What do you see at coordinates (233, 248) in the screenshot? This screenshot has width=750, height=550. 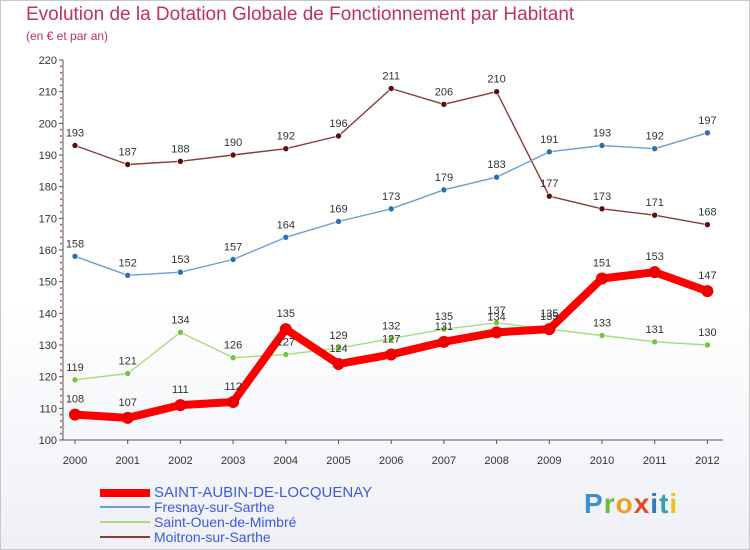 I see `data-label: 157` at bounding box center [233, 248].